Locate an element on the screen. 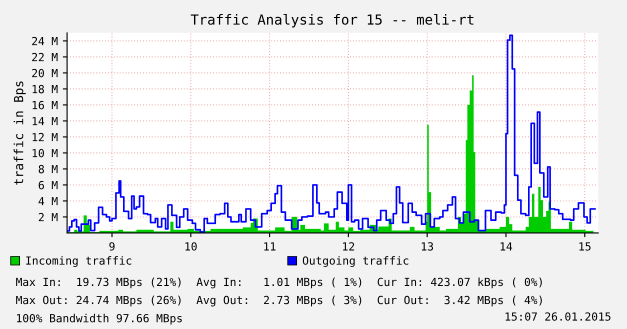 This screenshot has height=329, width=627. x-tick-label: 12 is located at coordinates (348, 246).